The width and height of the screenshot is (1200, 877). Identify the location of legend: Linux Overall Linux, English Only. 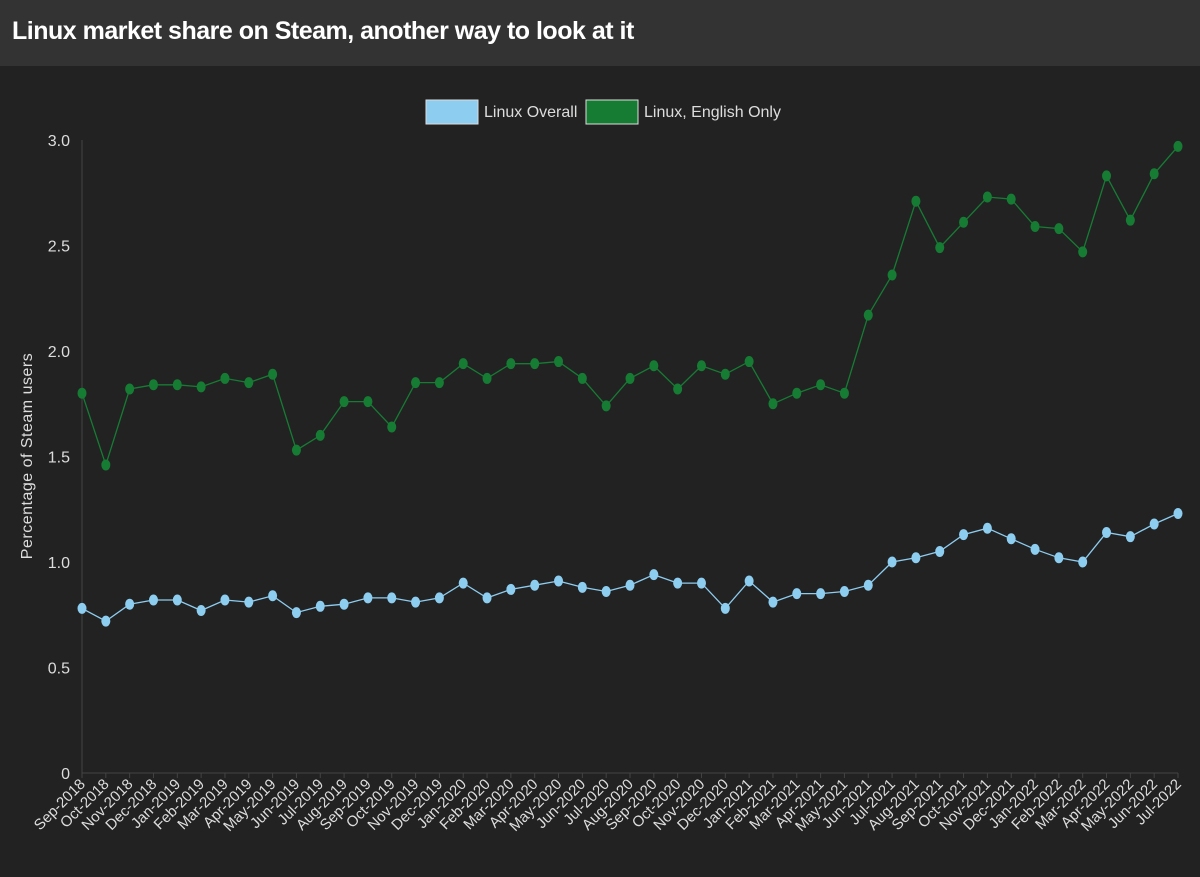
(603, 112).